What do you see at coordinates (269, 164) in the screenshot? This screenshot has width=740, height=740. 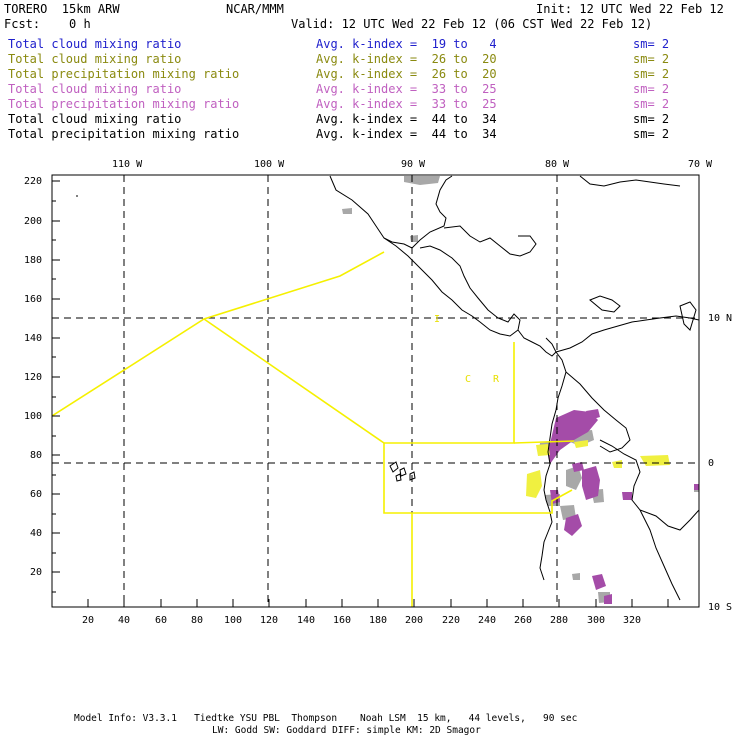 I see `lon-label: 100 W` at bounding box center [269, 164].